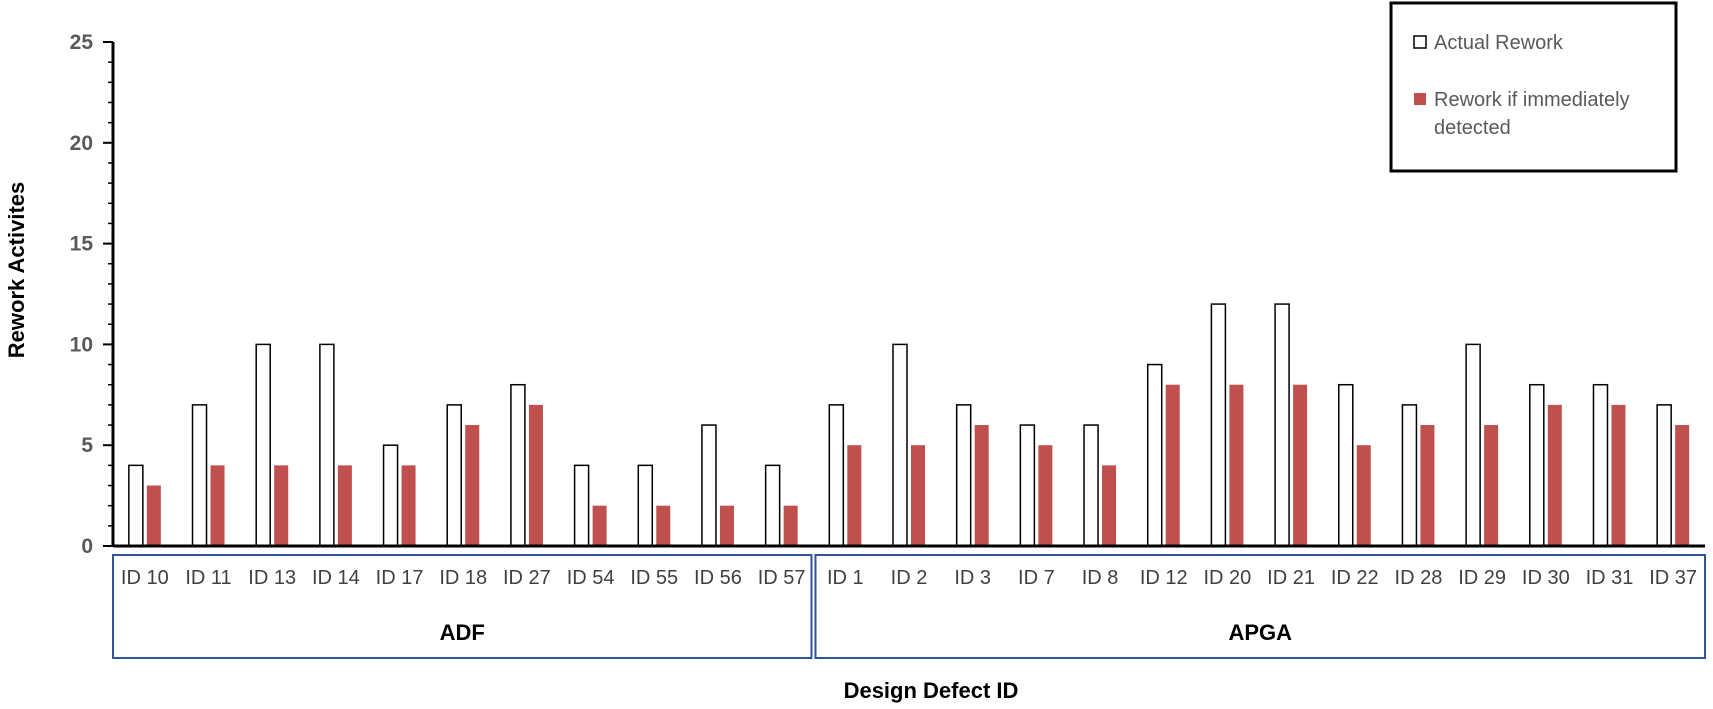 The height and width of the screenshot is (709, 1713). What do you see at coordinates (1291, 578) in the screenshot?
I see `x-tick-label: ID 21` at bounding box center [1291, 578].